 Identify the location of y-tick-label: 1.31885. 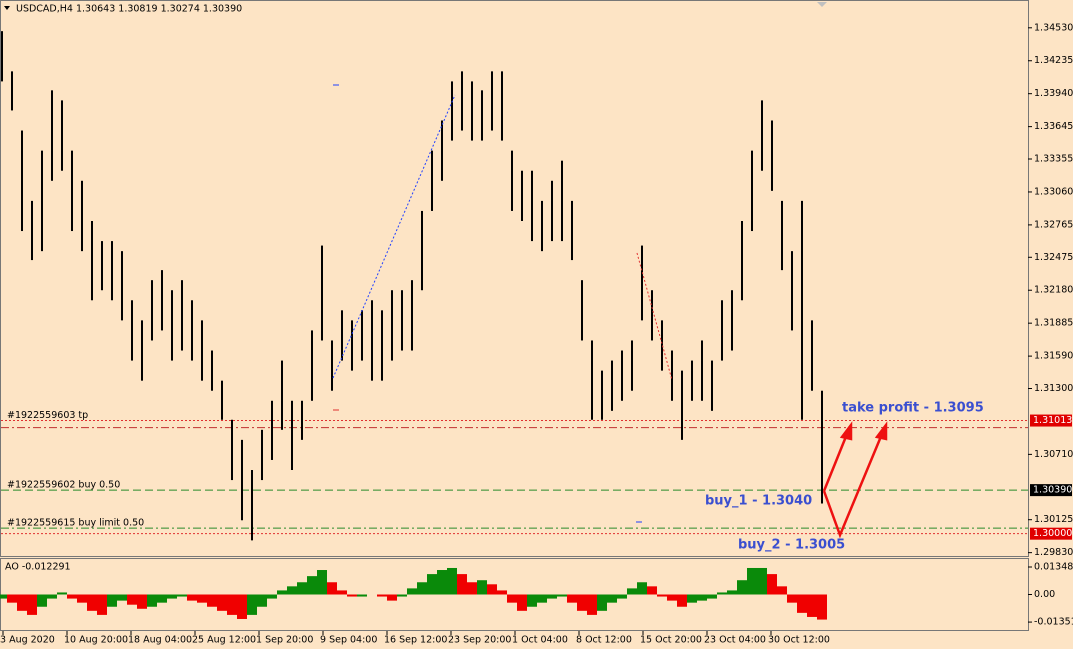
(1053, 323).